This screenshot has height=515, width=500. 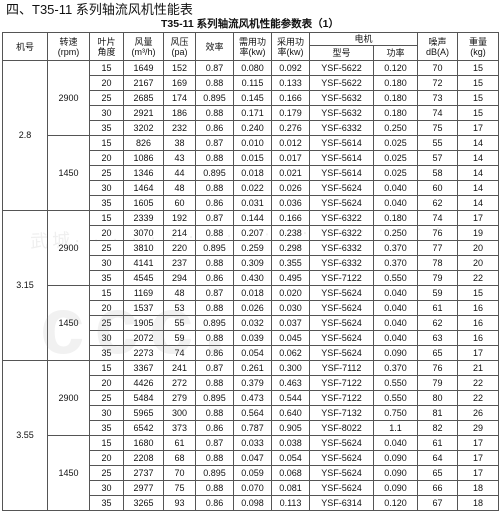 I want to click on header-efficiency-label: 效率, so click(x=214, y=46).